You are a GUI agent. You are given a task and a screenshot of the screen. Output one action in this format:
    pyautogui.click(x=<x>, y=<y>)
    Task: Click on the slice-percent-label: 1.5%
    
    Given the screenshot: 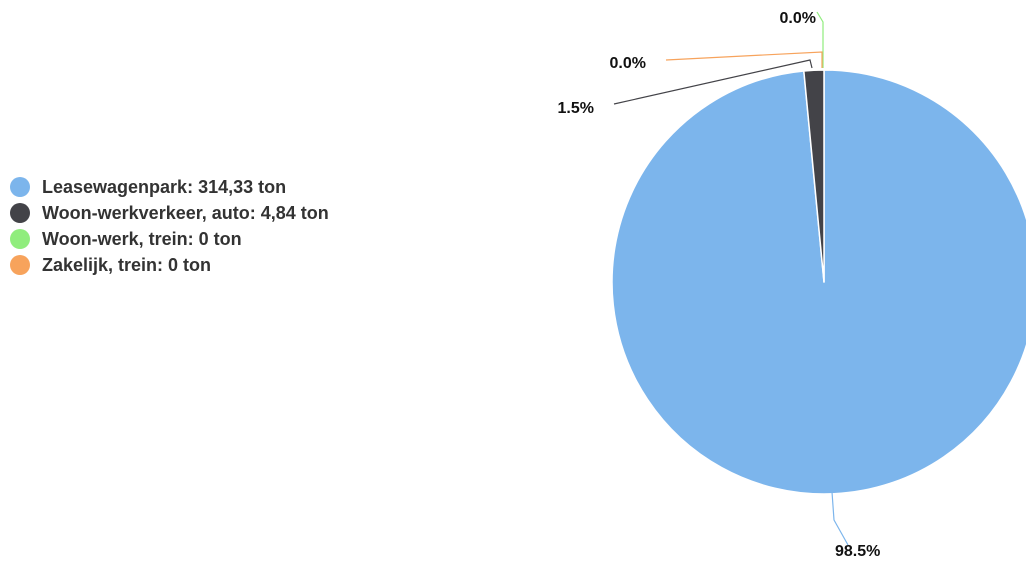 What is the action you would take?
    pyautogui.click(x=576, y=108)
    